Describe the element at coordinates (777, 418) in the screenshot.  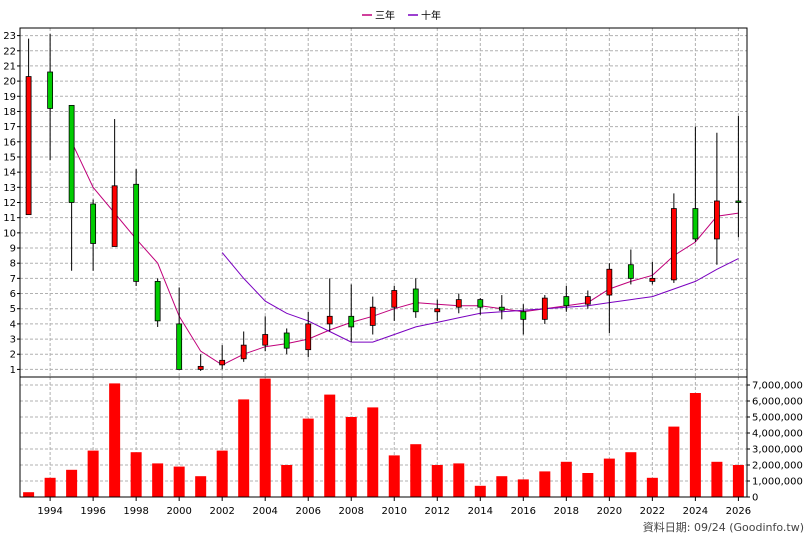
I see `volume-y-tick-label: 5,000,000` at that location.